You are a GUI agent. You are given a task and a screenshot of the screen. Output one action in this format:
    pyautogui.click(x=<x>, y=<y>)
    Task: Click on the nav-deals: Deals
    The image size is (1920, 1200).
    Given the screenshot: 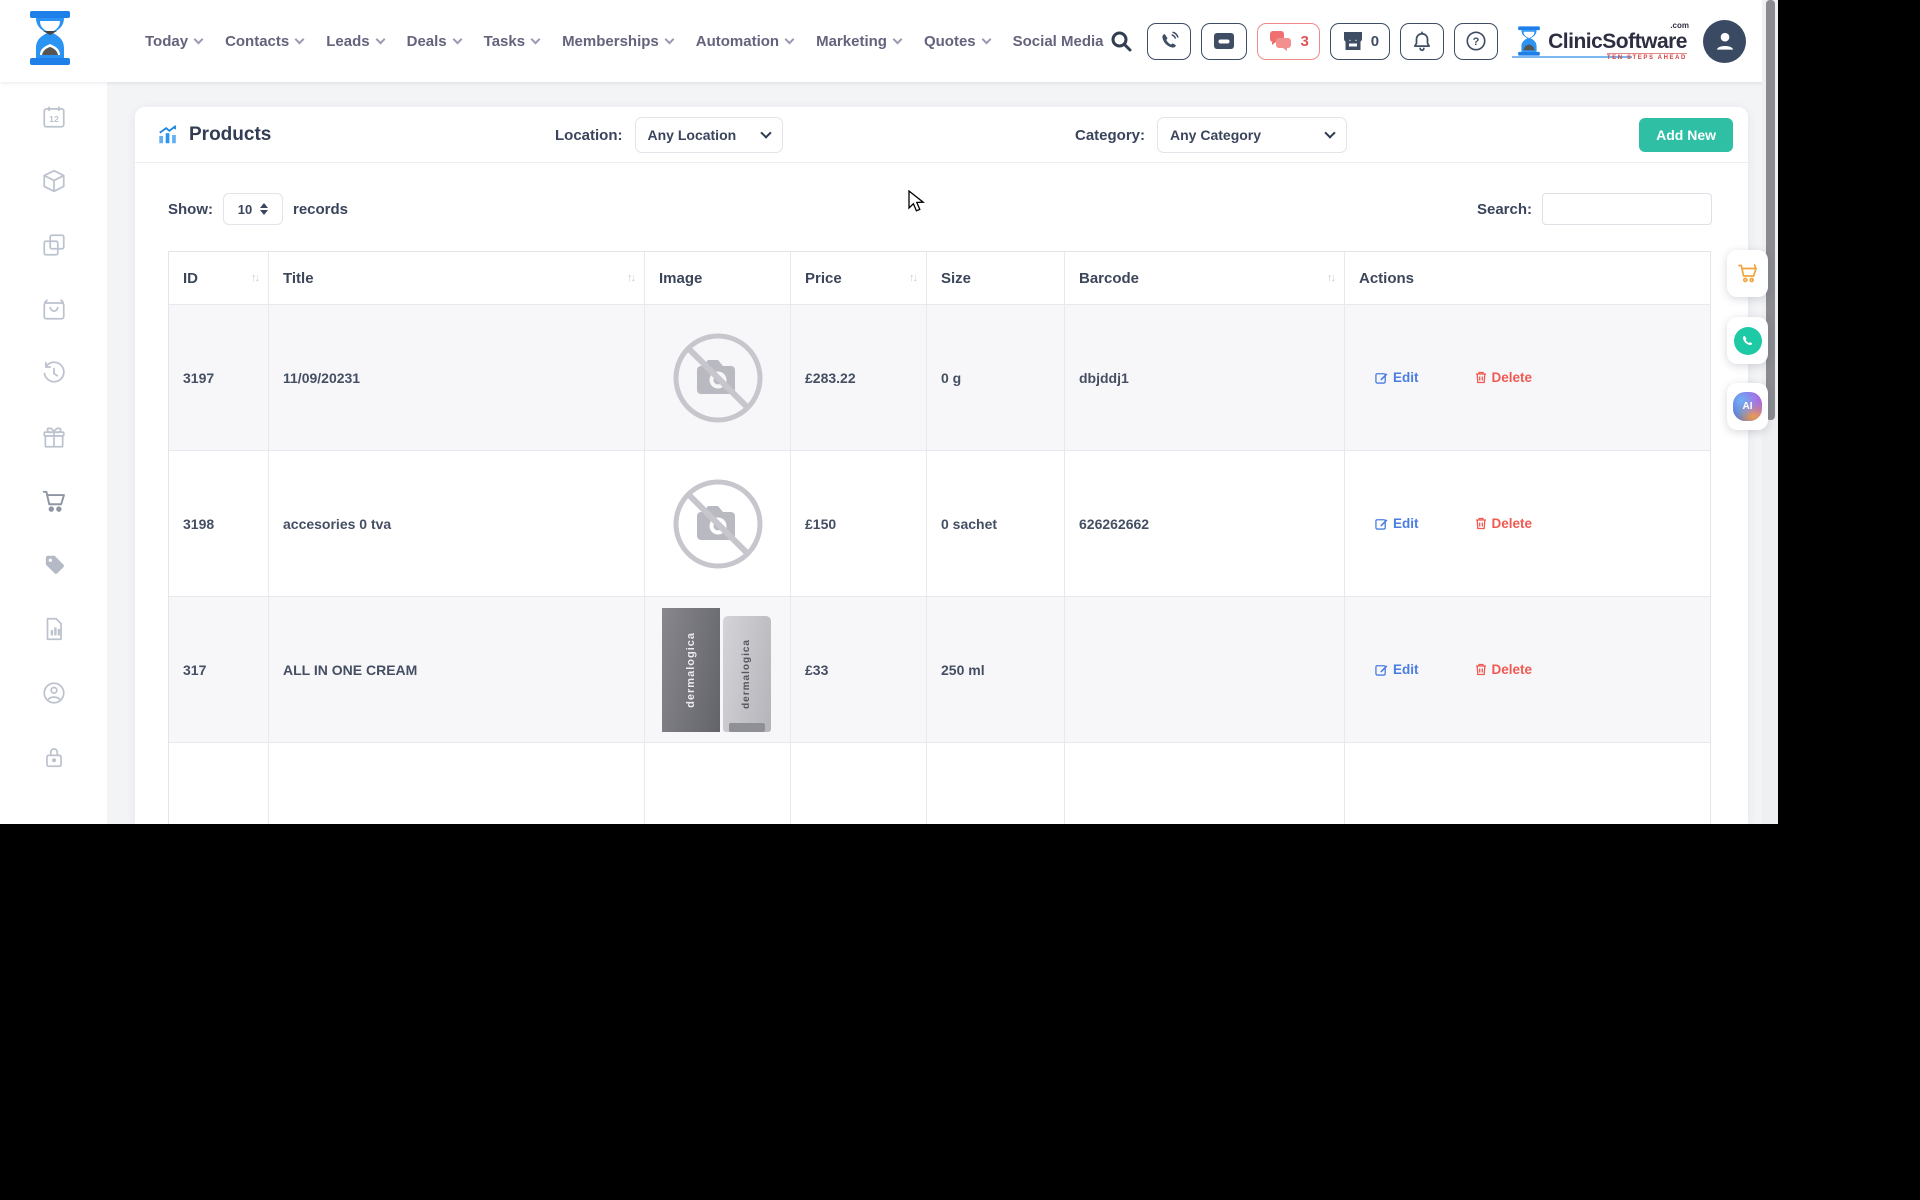 What is the action you would take?
    pyautogui.click(x=435, y=41)
    